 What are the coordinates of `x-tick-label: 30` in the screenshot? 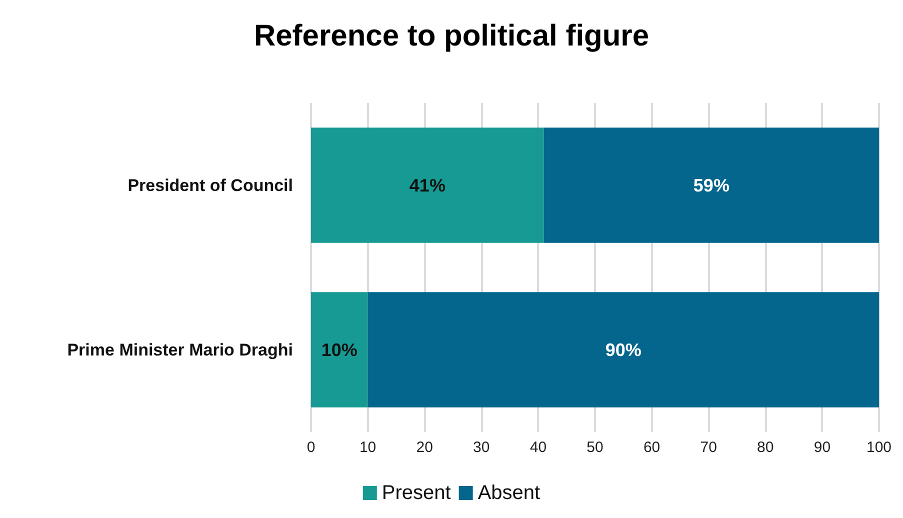 It's located at (481, 447).